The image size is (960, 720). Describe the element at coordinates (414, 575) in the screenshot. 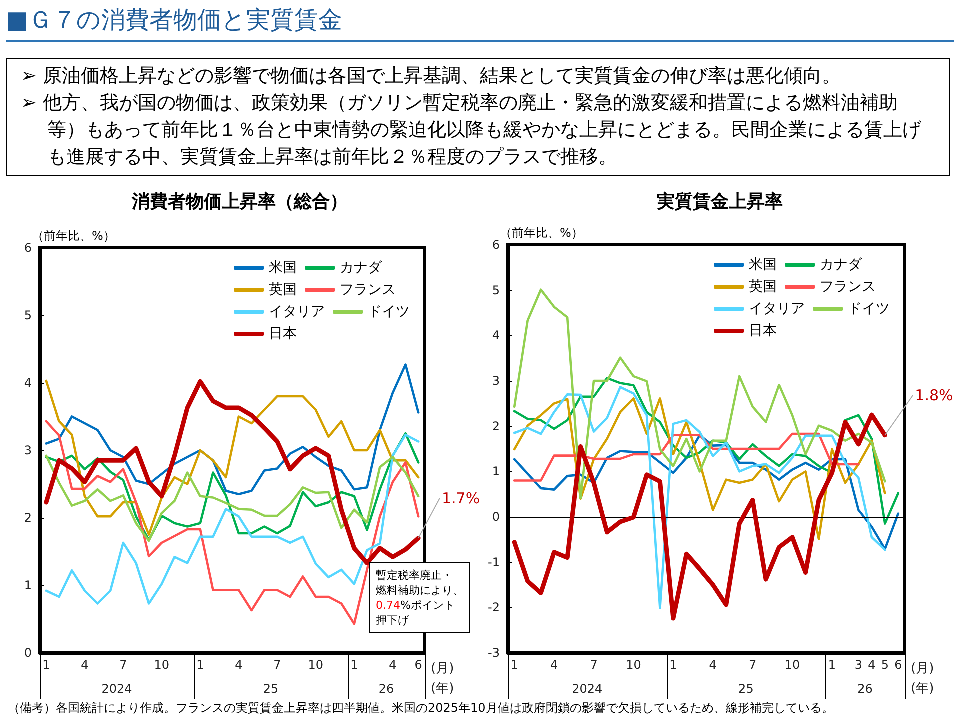

I see `annotation: 暫定税率廃止・` at that location.